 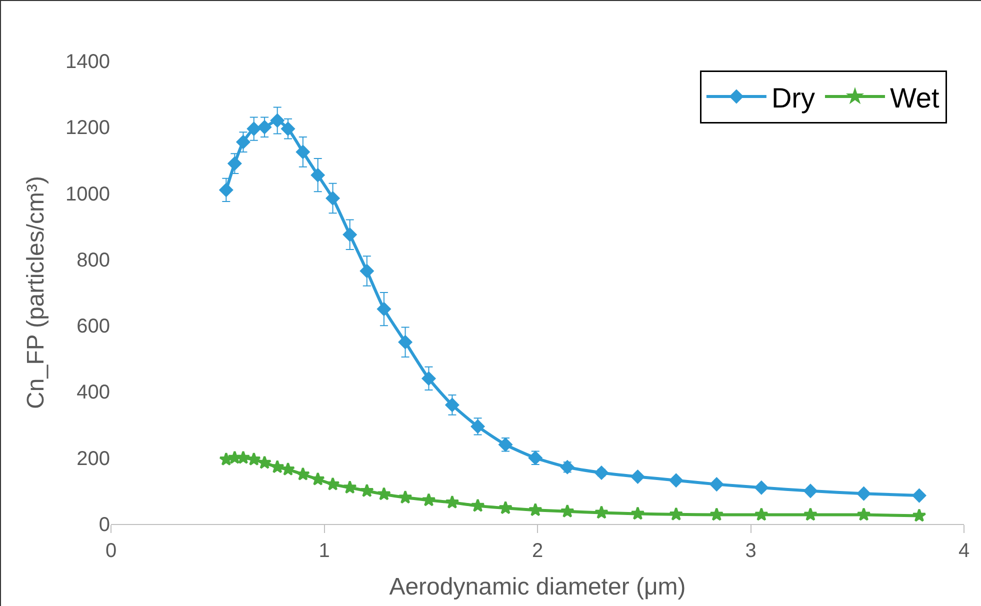 I want to click on legend-label: Dry, so click(x=793, y=98).